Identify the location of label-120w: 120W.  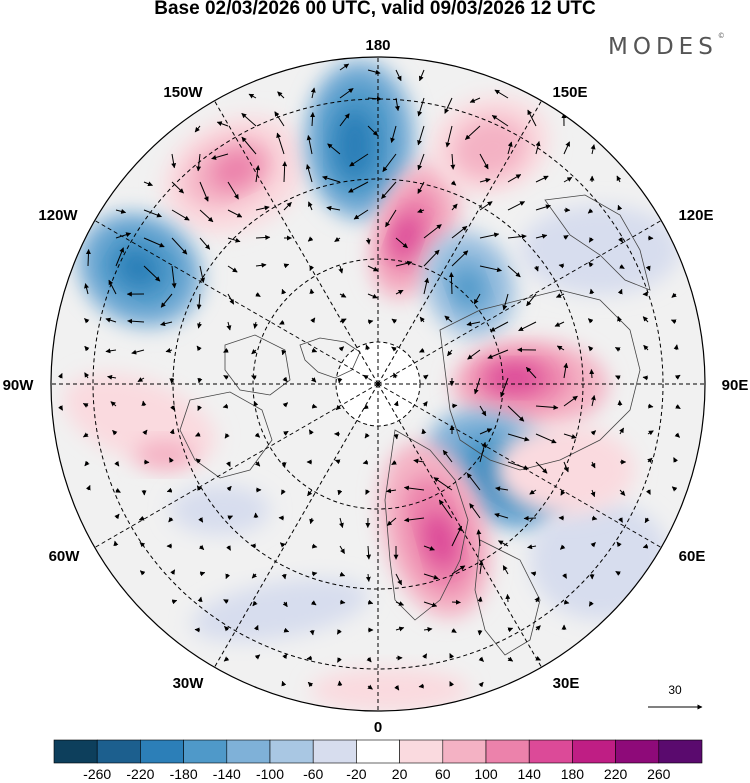
(58, 215).